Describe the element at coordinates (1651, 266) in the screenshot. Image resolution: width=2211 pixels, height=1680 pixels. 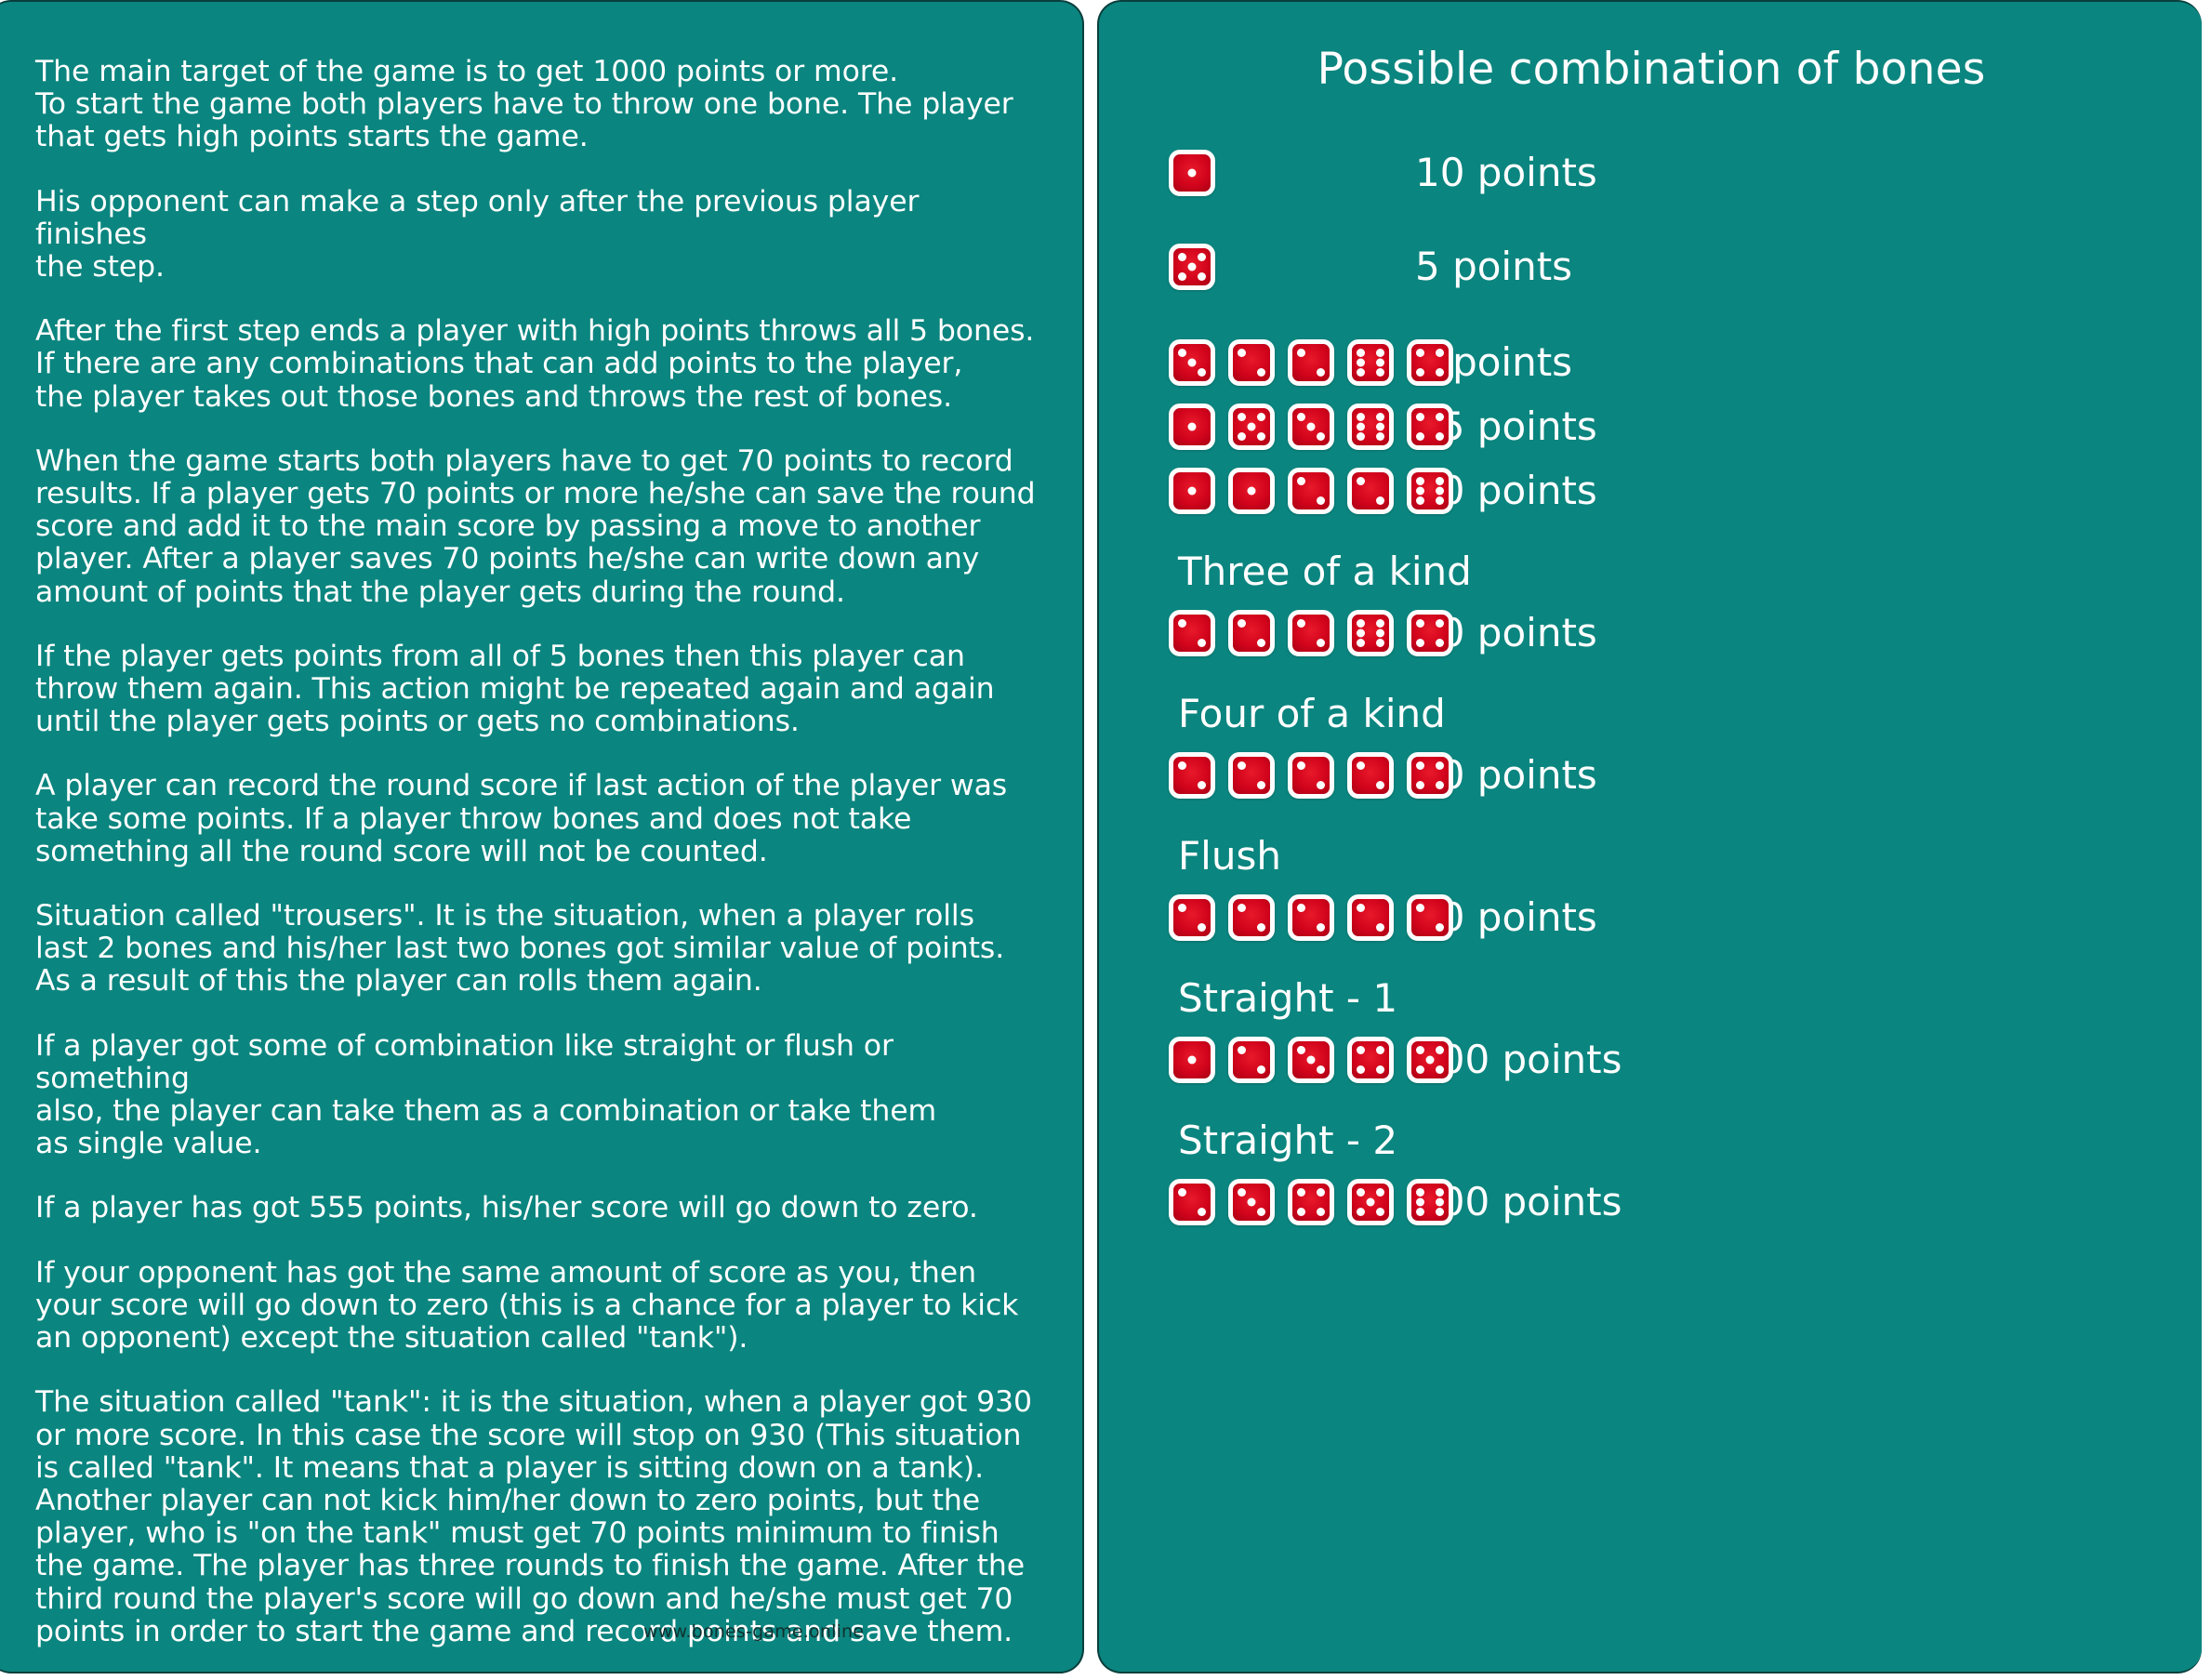
I see `combination-row: 5 points` at that location.